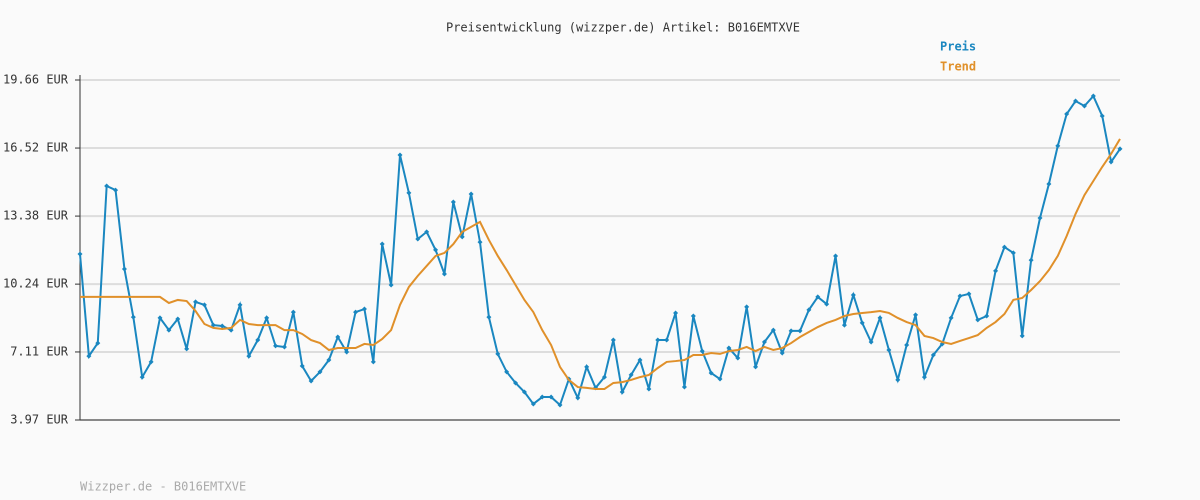 The image size is (1200, 500). I want to click on y-tick-label: 13.38 EUR, so click(36, 216).